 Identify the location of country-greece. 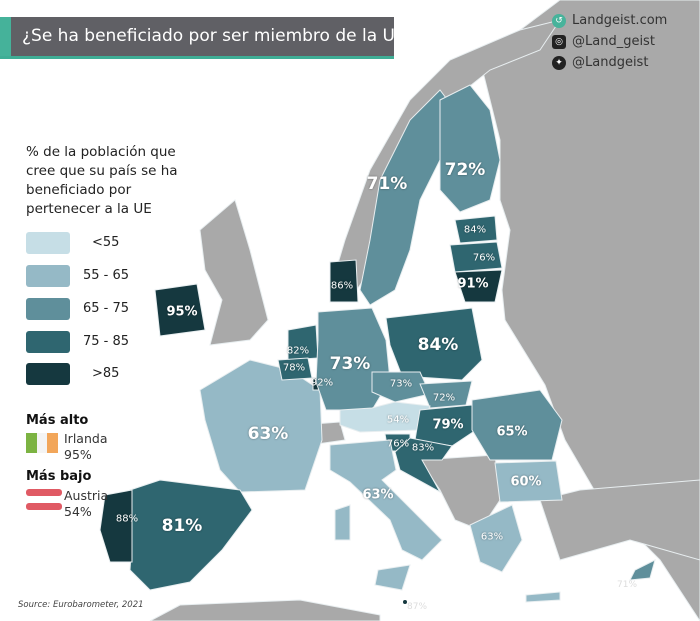
(496, 538).